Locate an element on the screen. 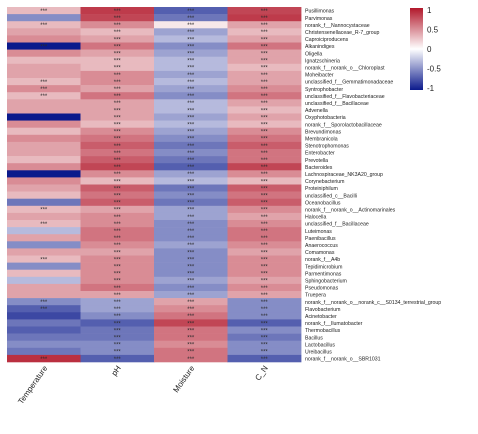  legend-color-bar is located at coordinates (416, 49).